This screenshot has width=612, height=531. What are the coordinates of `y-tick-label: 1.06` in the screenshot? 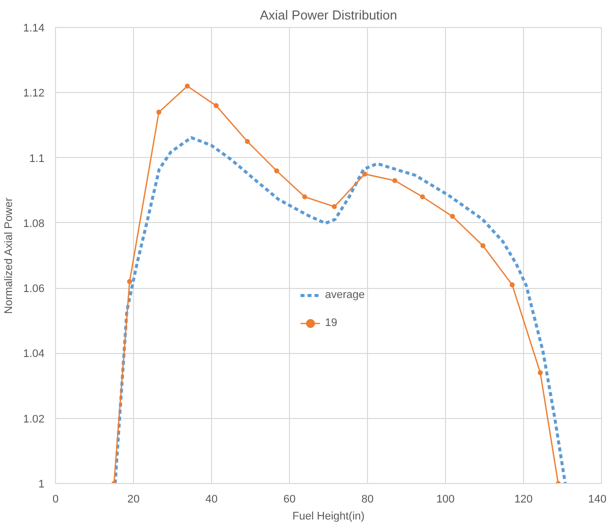 It's located at (34, 289).